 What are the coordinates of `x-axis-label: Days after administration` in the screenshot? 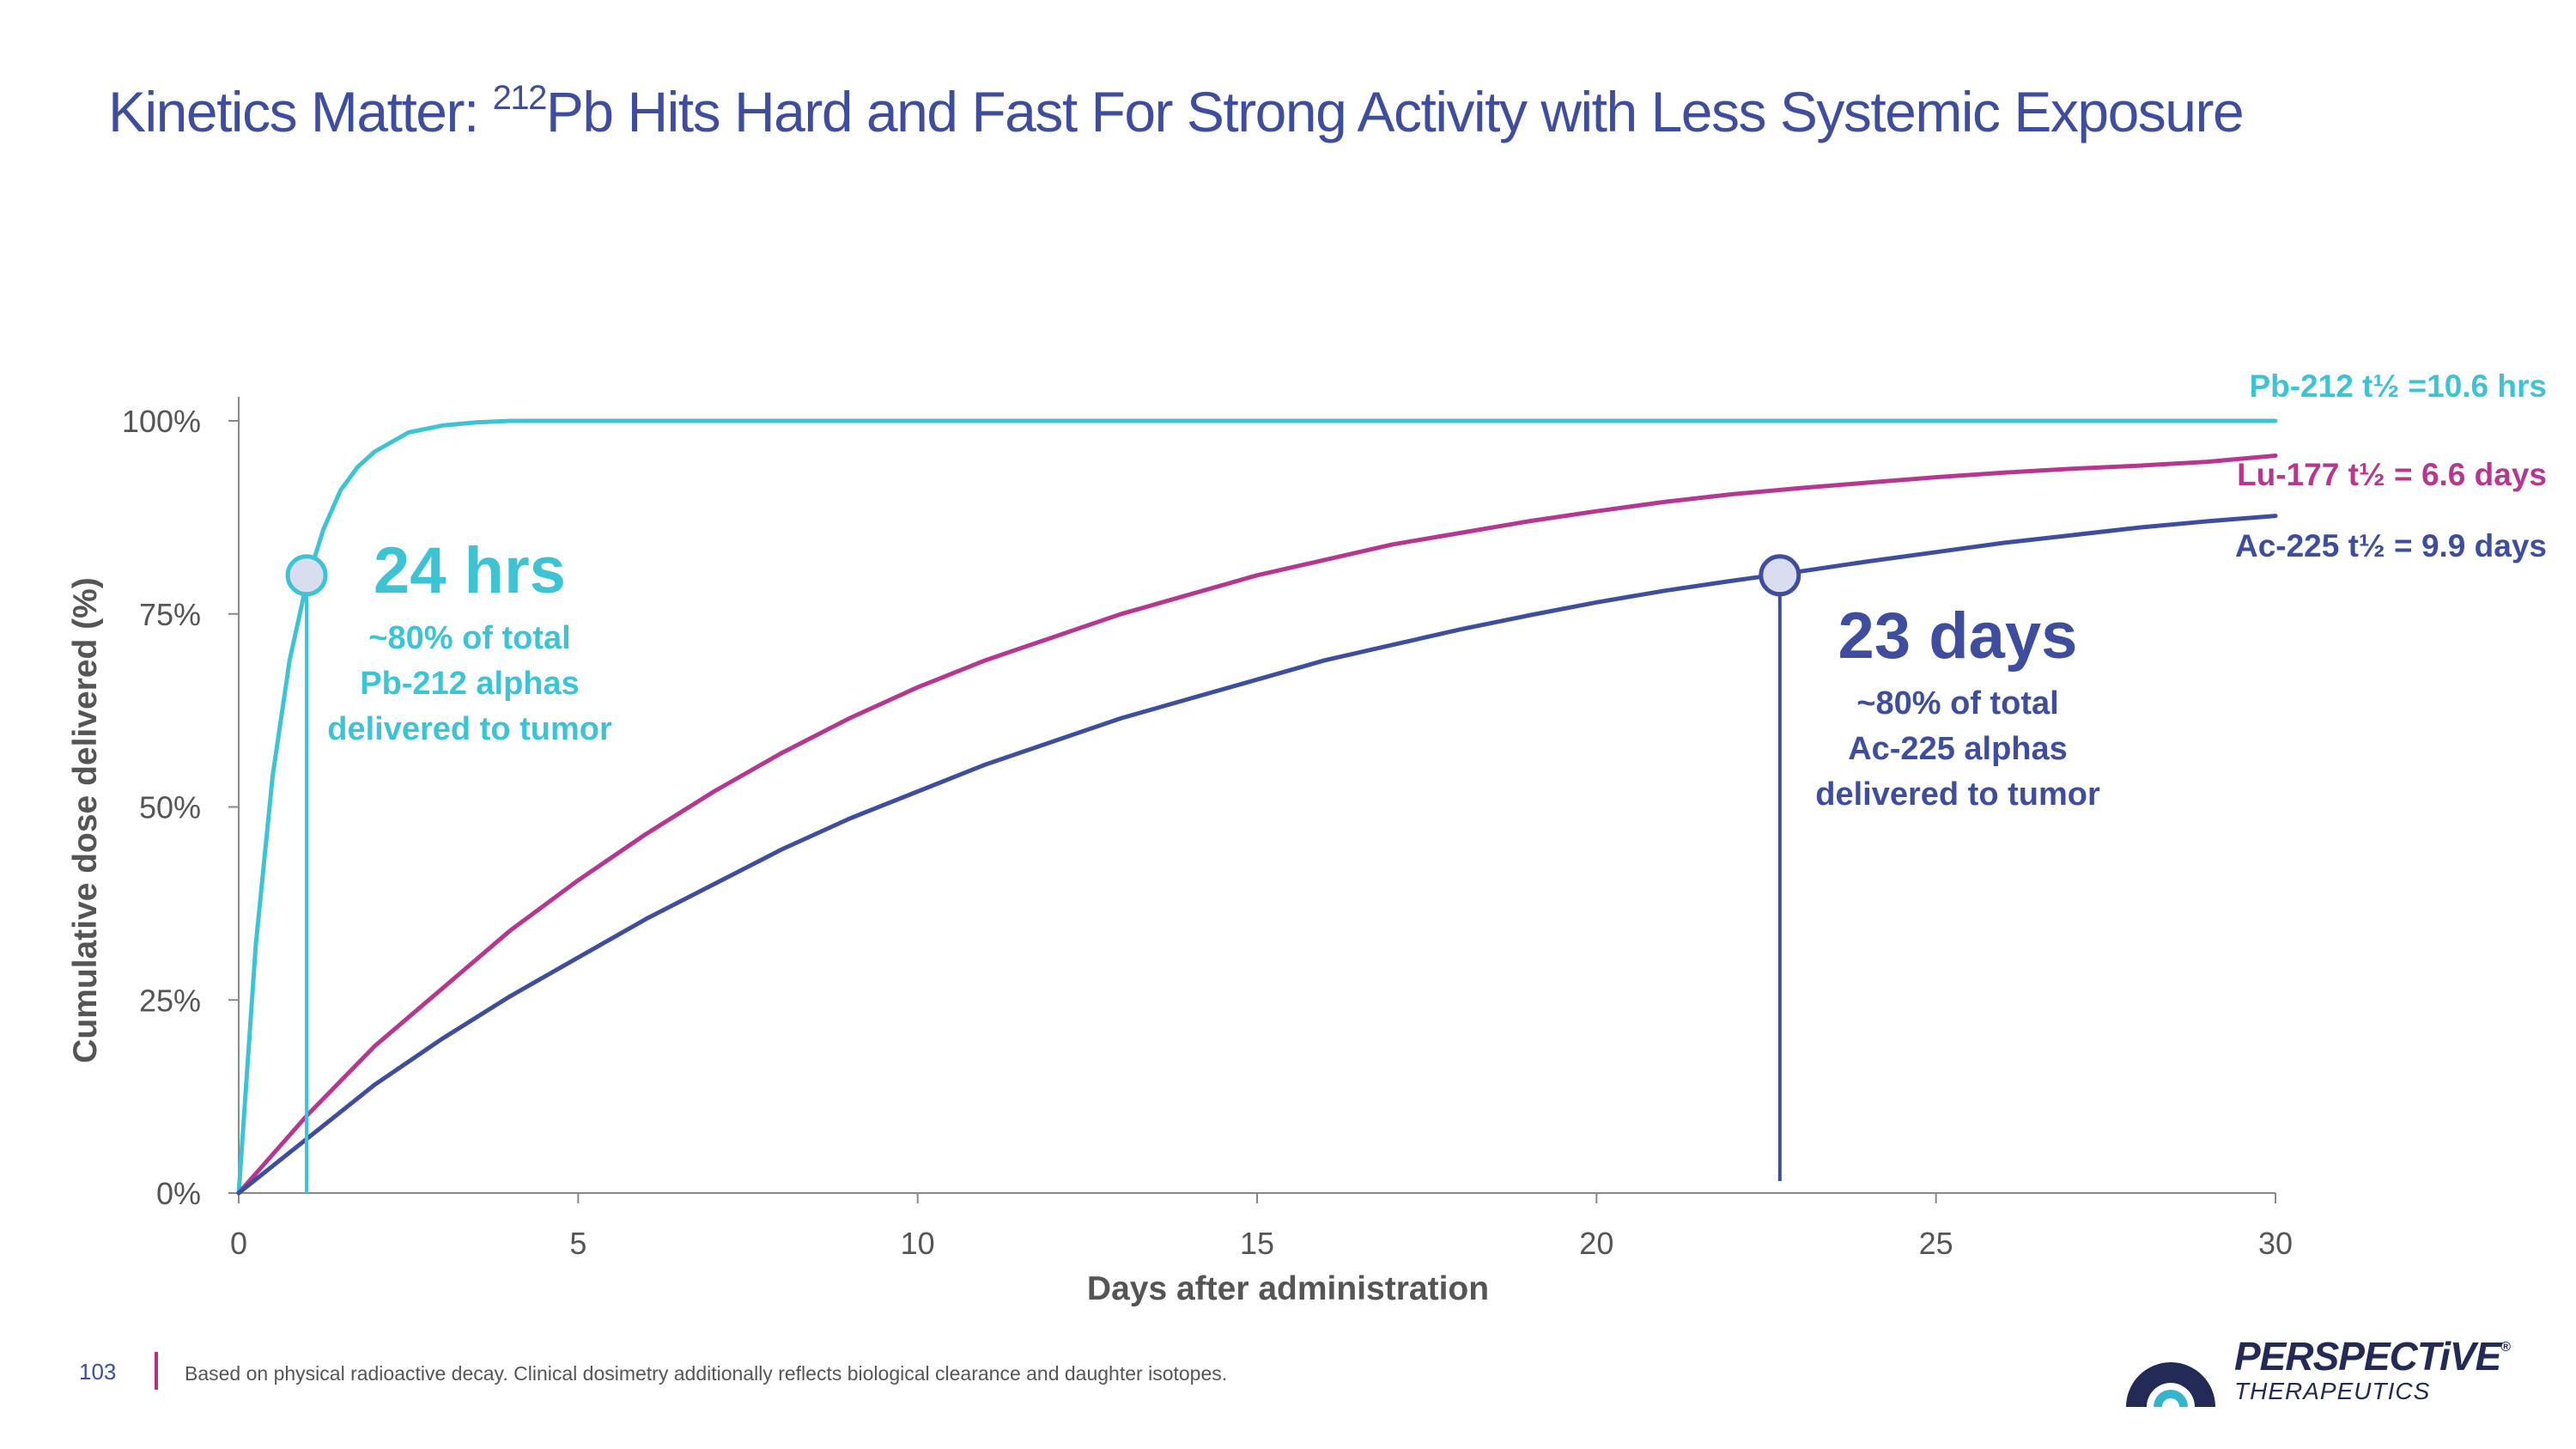 It's located at (1288, 1288).